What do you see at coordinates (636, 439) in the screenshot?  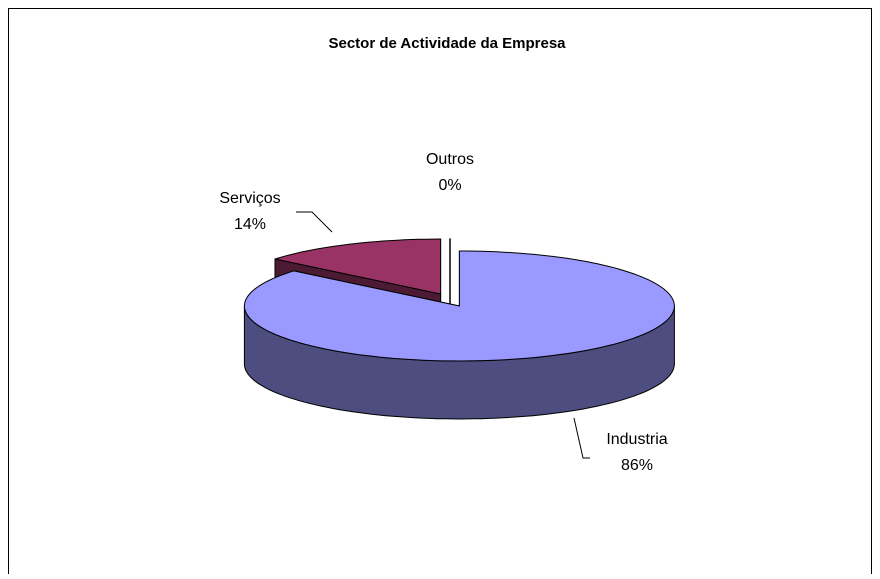 I see `data-label-name: Industria` at bounding box center [636, 439].